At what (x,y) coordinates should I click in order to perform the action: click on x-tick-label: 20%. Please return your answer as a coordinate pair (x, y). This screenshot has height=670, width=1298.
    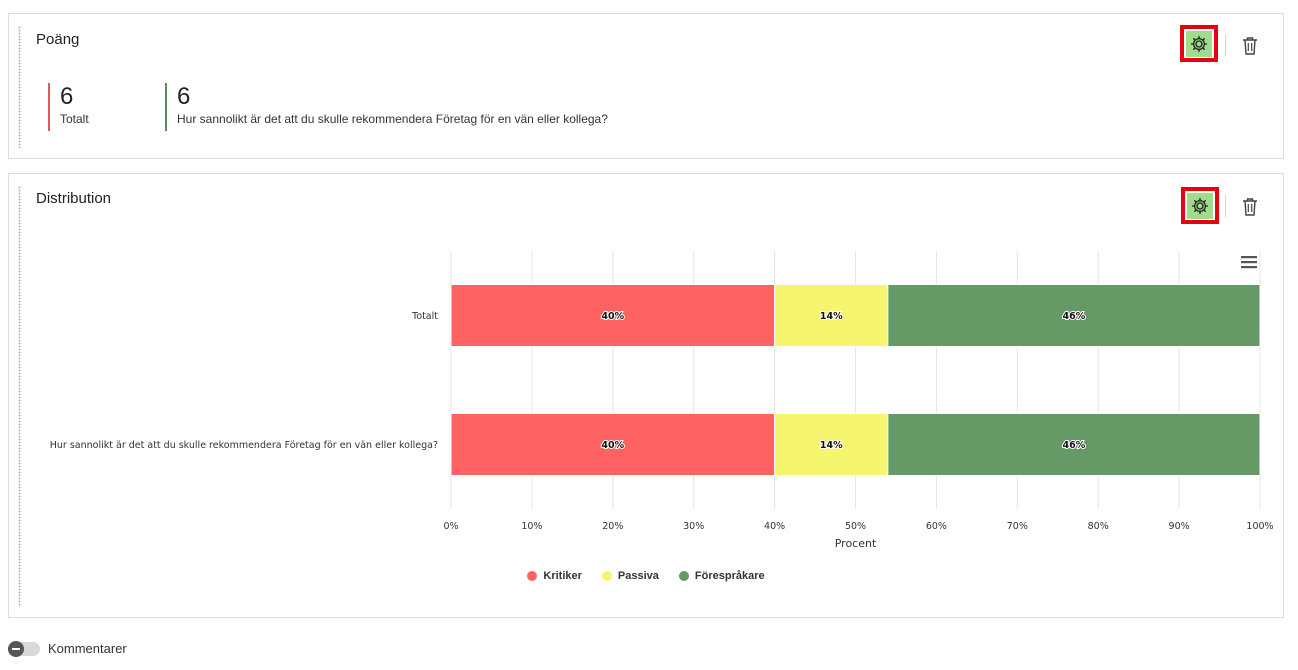
    Looking at the image, I should click on (612, 526).